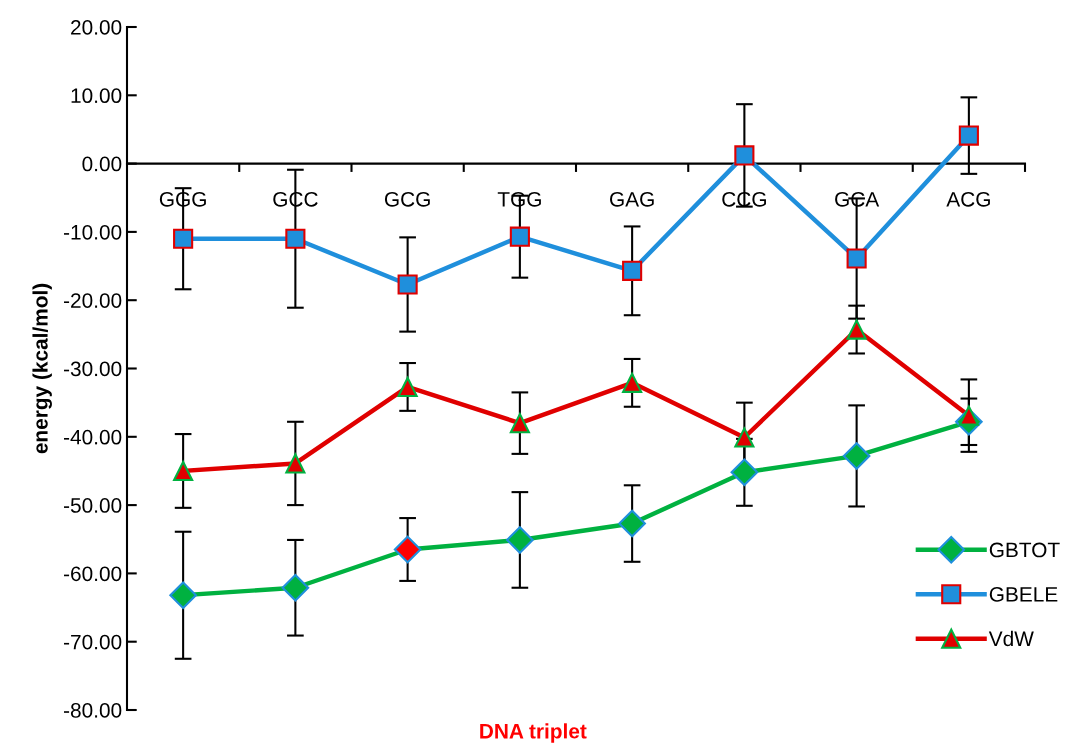 This screenshot has height=744, width=1079. I want to click on x-tick-label: GCA, so click(857, 199).